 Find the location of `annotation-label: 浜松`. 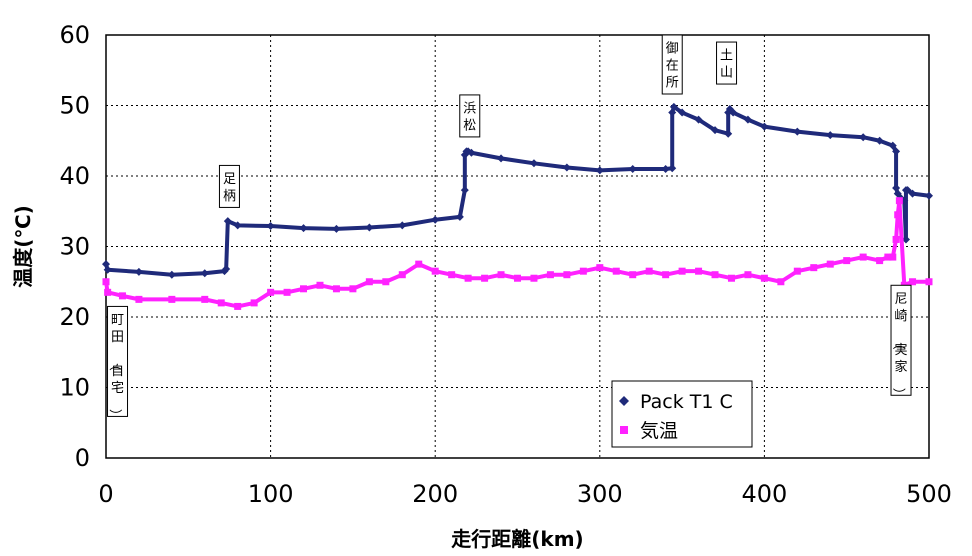

annotation-label: 浜松 is located at coordinates (470, 116).